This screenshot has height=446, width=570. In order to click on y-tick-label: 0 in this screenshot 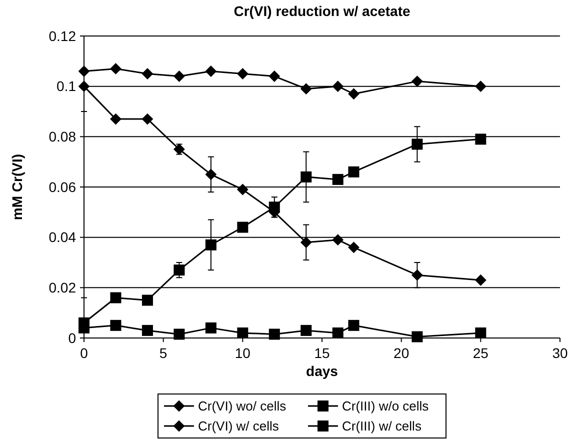, I will do `click(72, 338)`.